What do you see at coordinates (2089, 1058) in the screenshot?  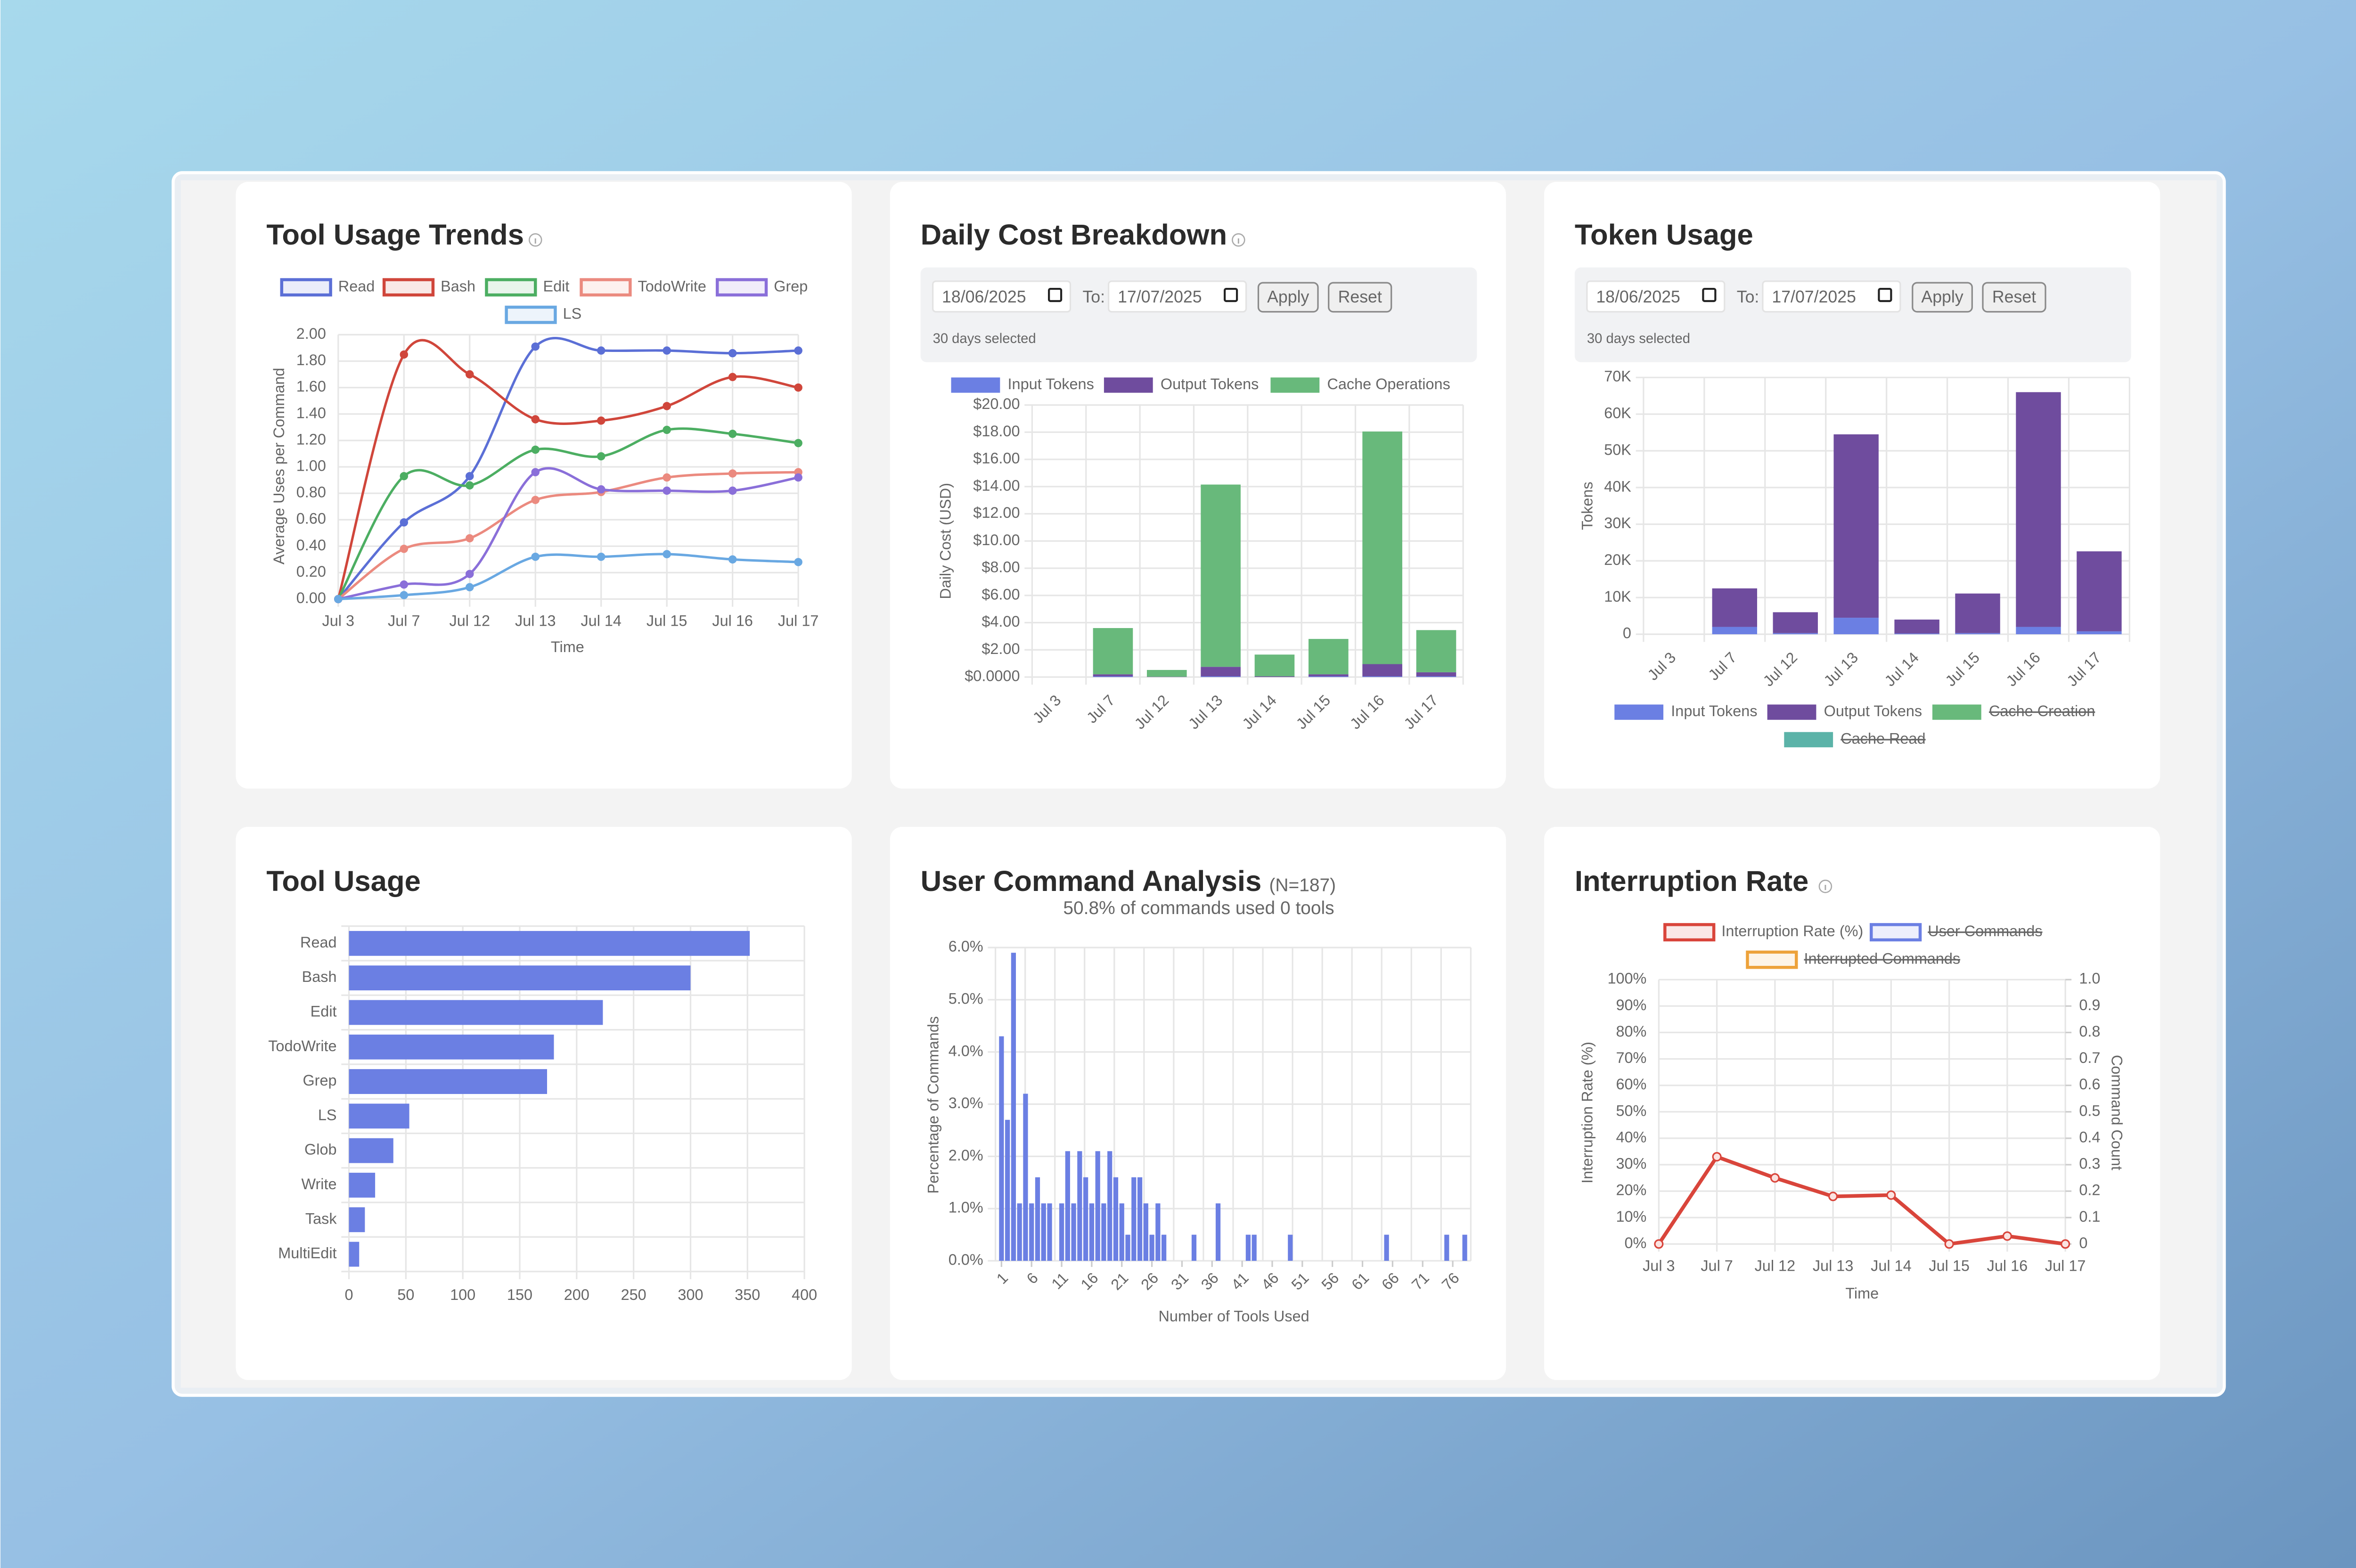 I see `y2-tick-label: 0.7` at bounding box center [2089, 1058].